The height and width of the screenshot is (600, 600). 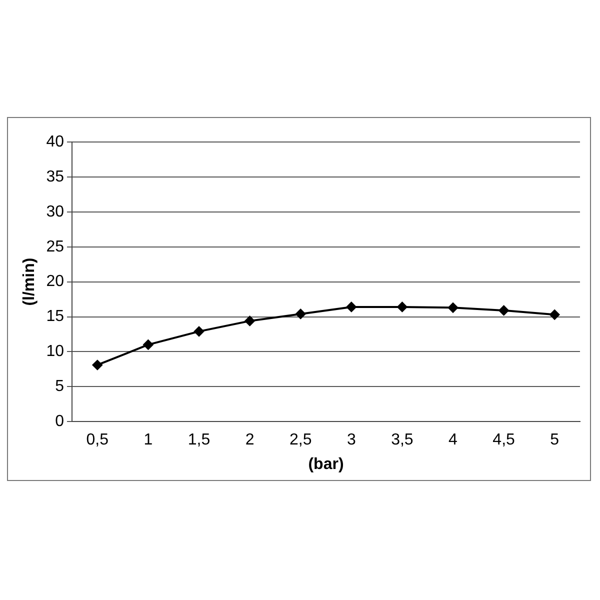 I want to click on y-axis-title: (l/min), so click(x=29, y=282).